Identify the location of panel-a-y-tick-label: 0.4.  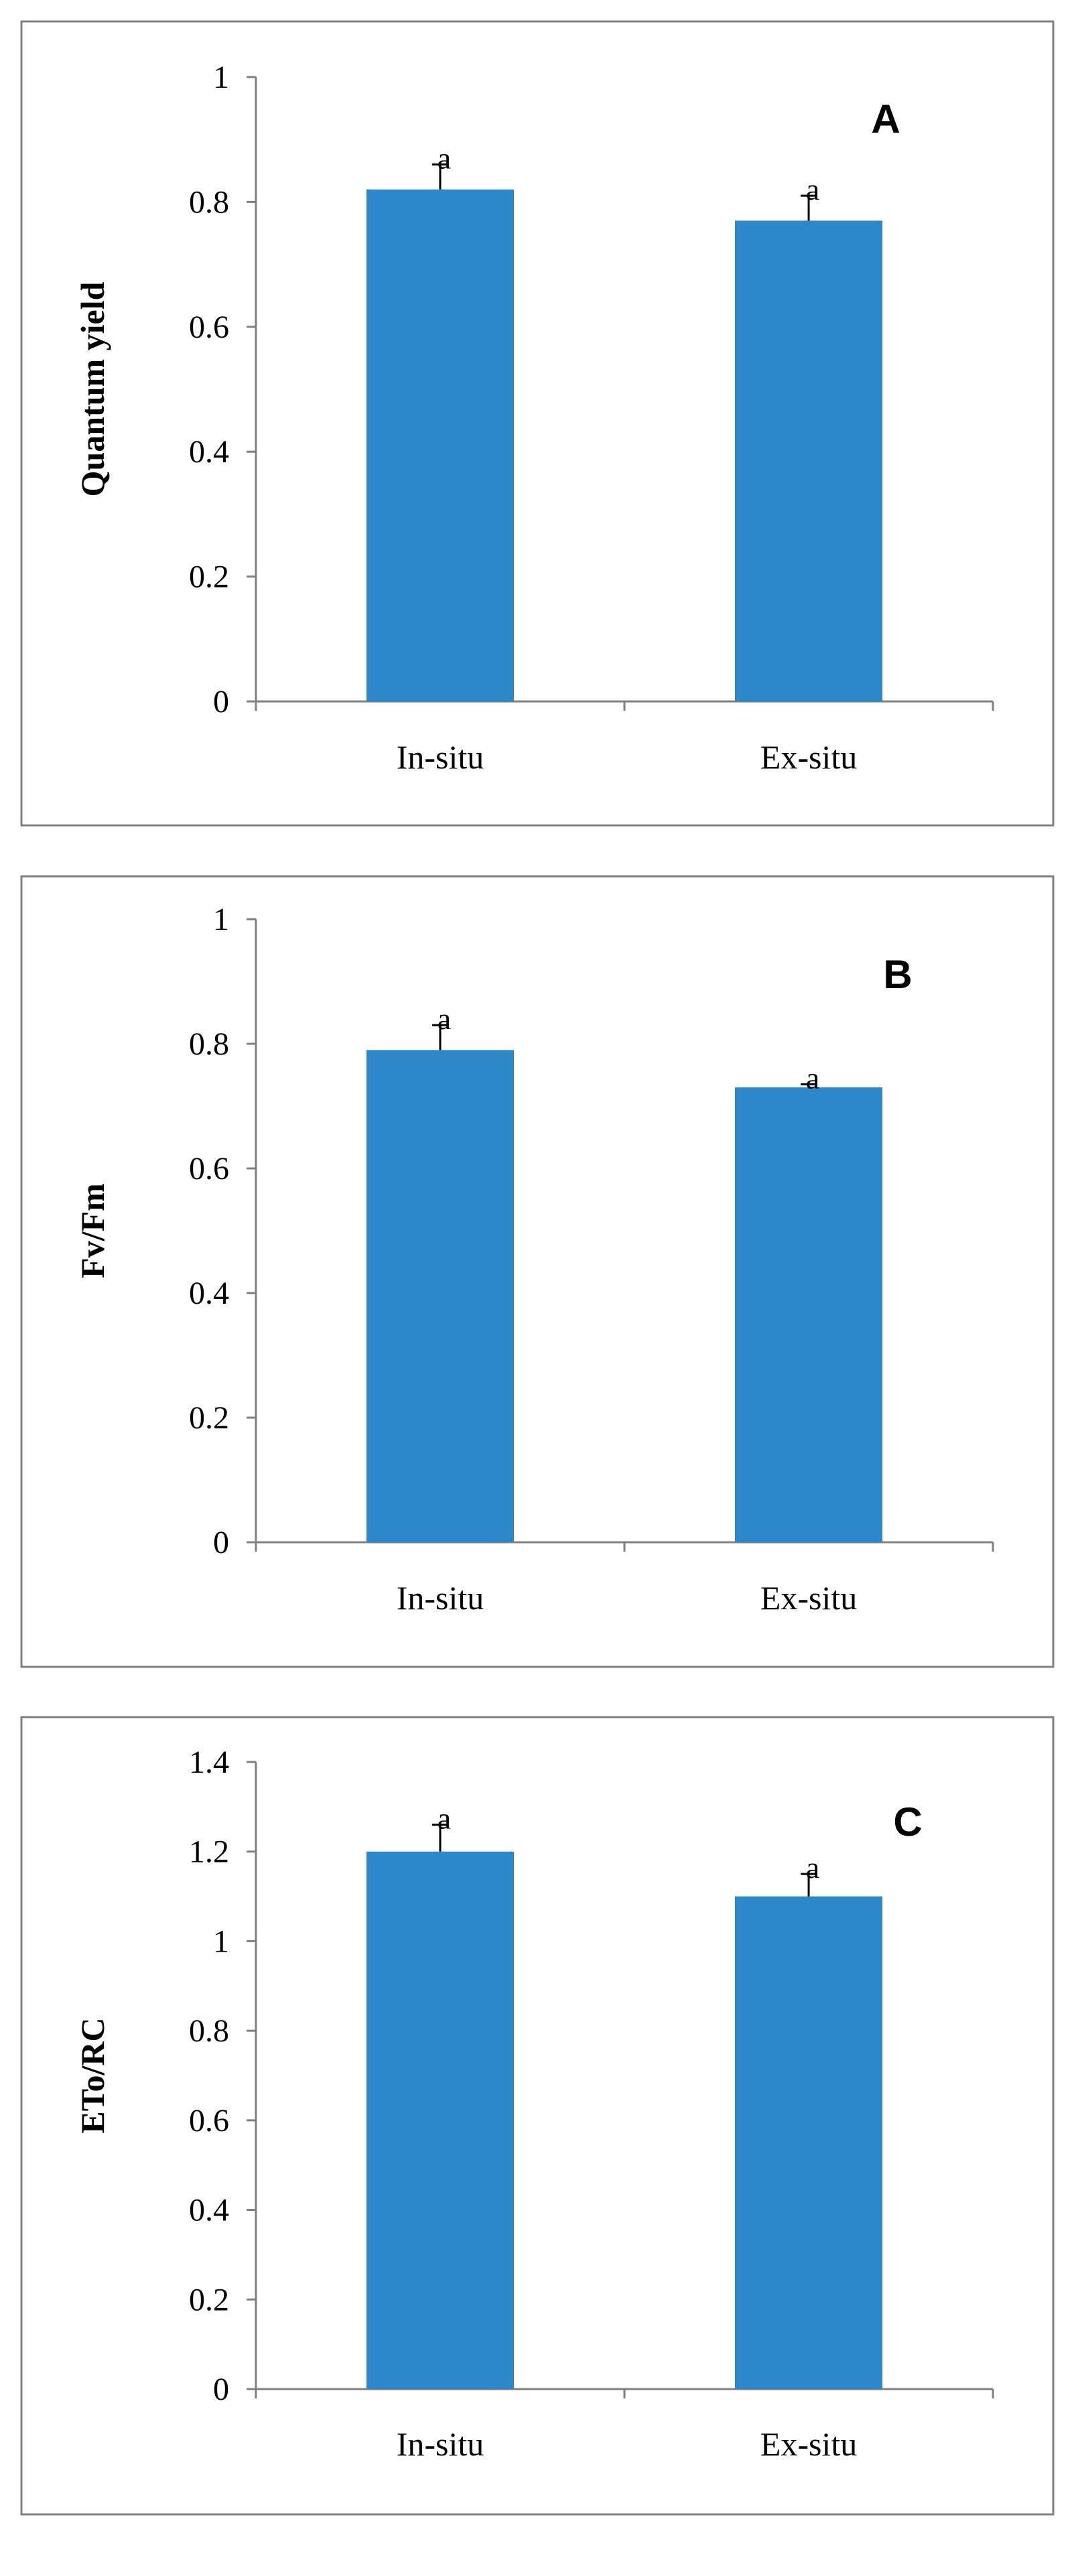
(209, 452).